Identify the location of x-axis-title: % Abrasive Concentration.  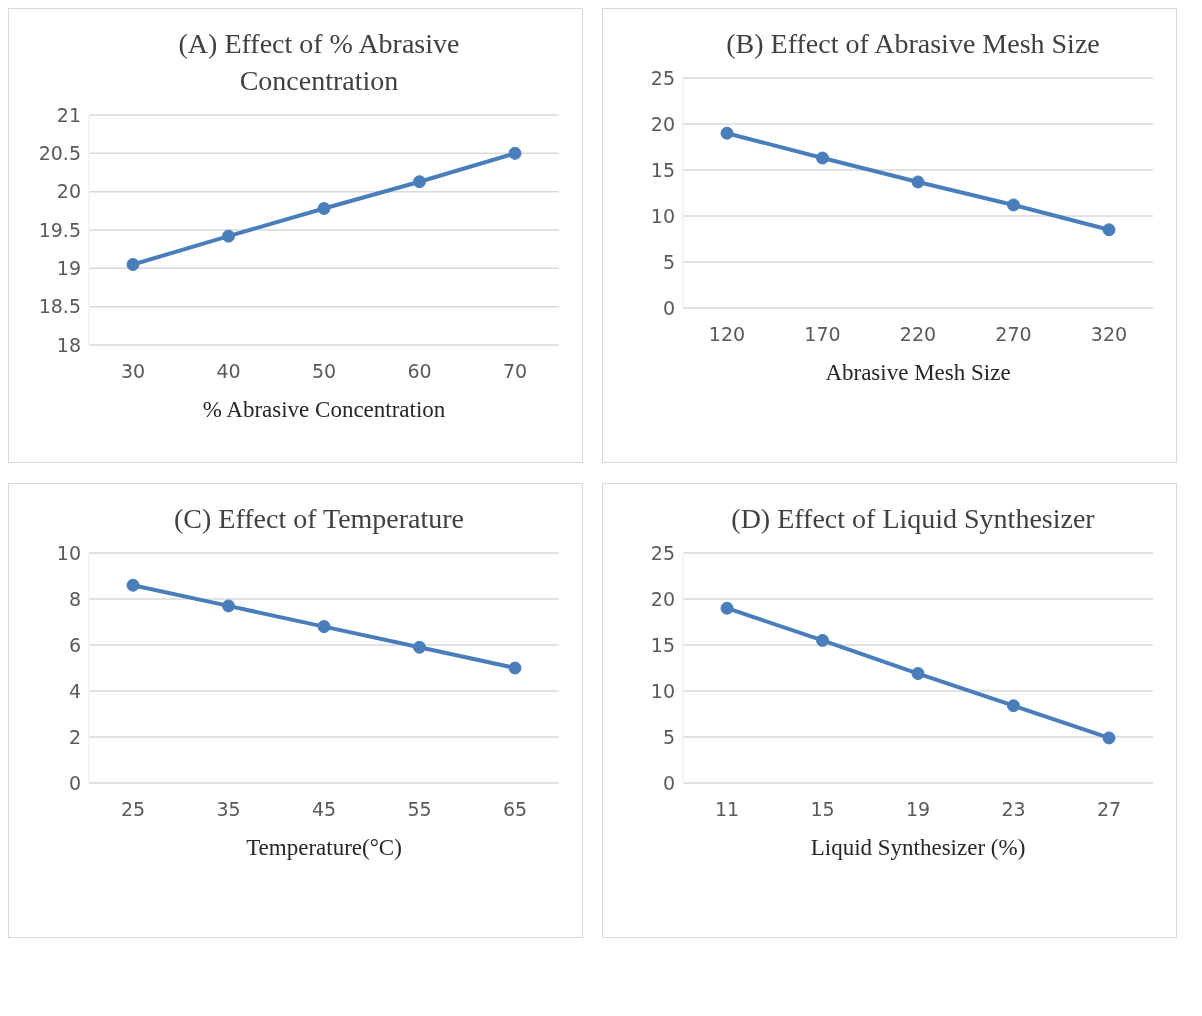
(324, 409).